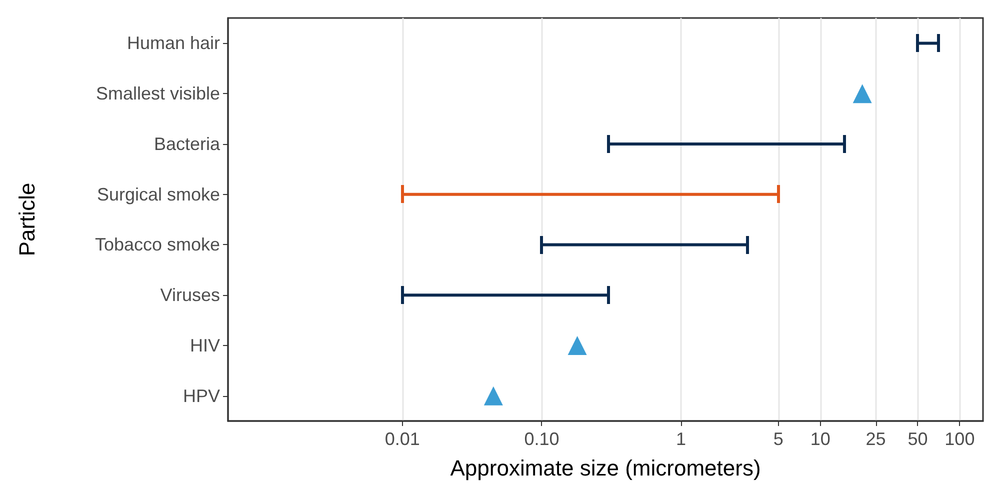  I want to click on x-axis-title: Approximate size (micrometers), so click(605, 468).